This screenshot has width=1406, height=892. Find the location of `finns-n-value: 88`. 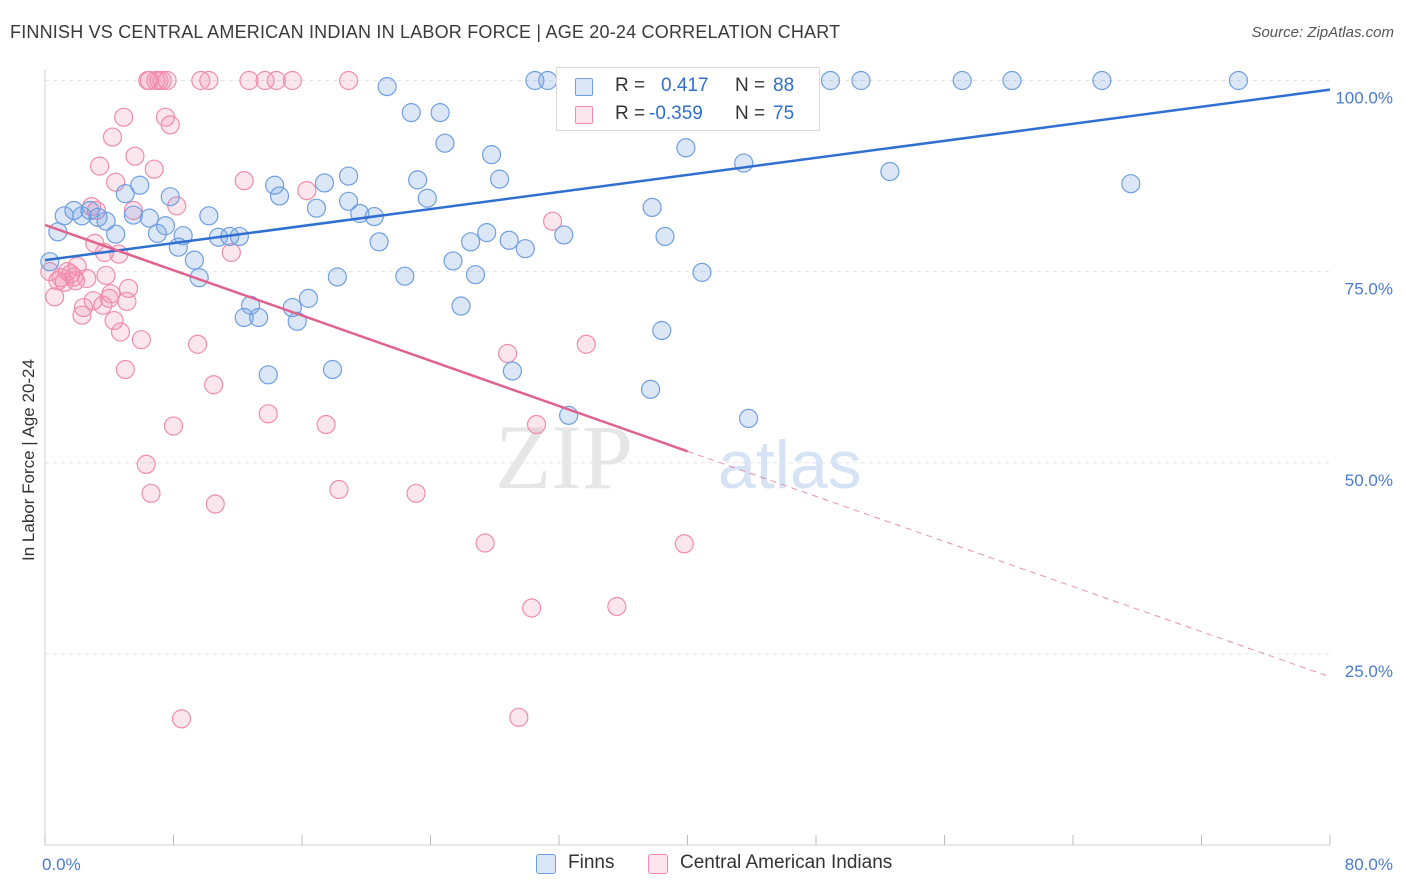

finns-n-value: 88 is located at coordinates (784, 85).